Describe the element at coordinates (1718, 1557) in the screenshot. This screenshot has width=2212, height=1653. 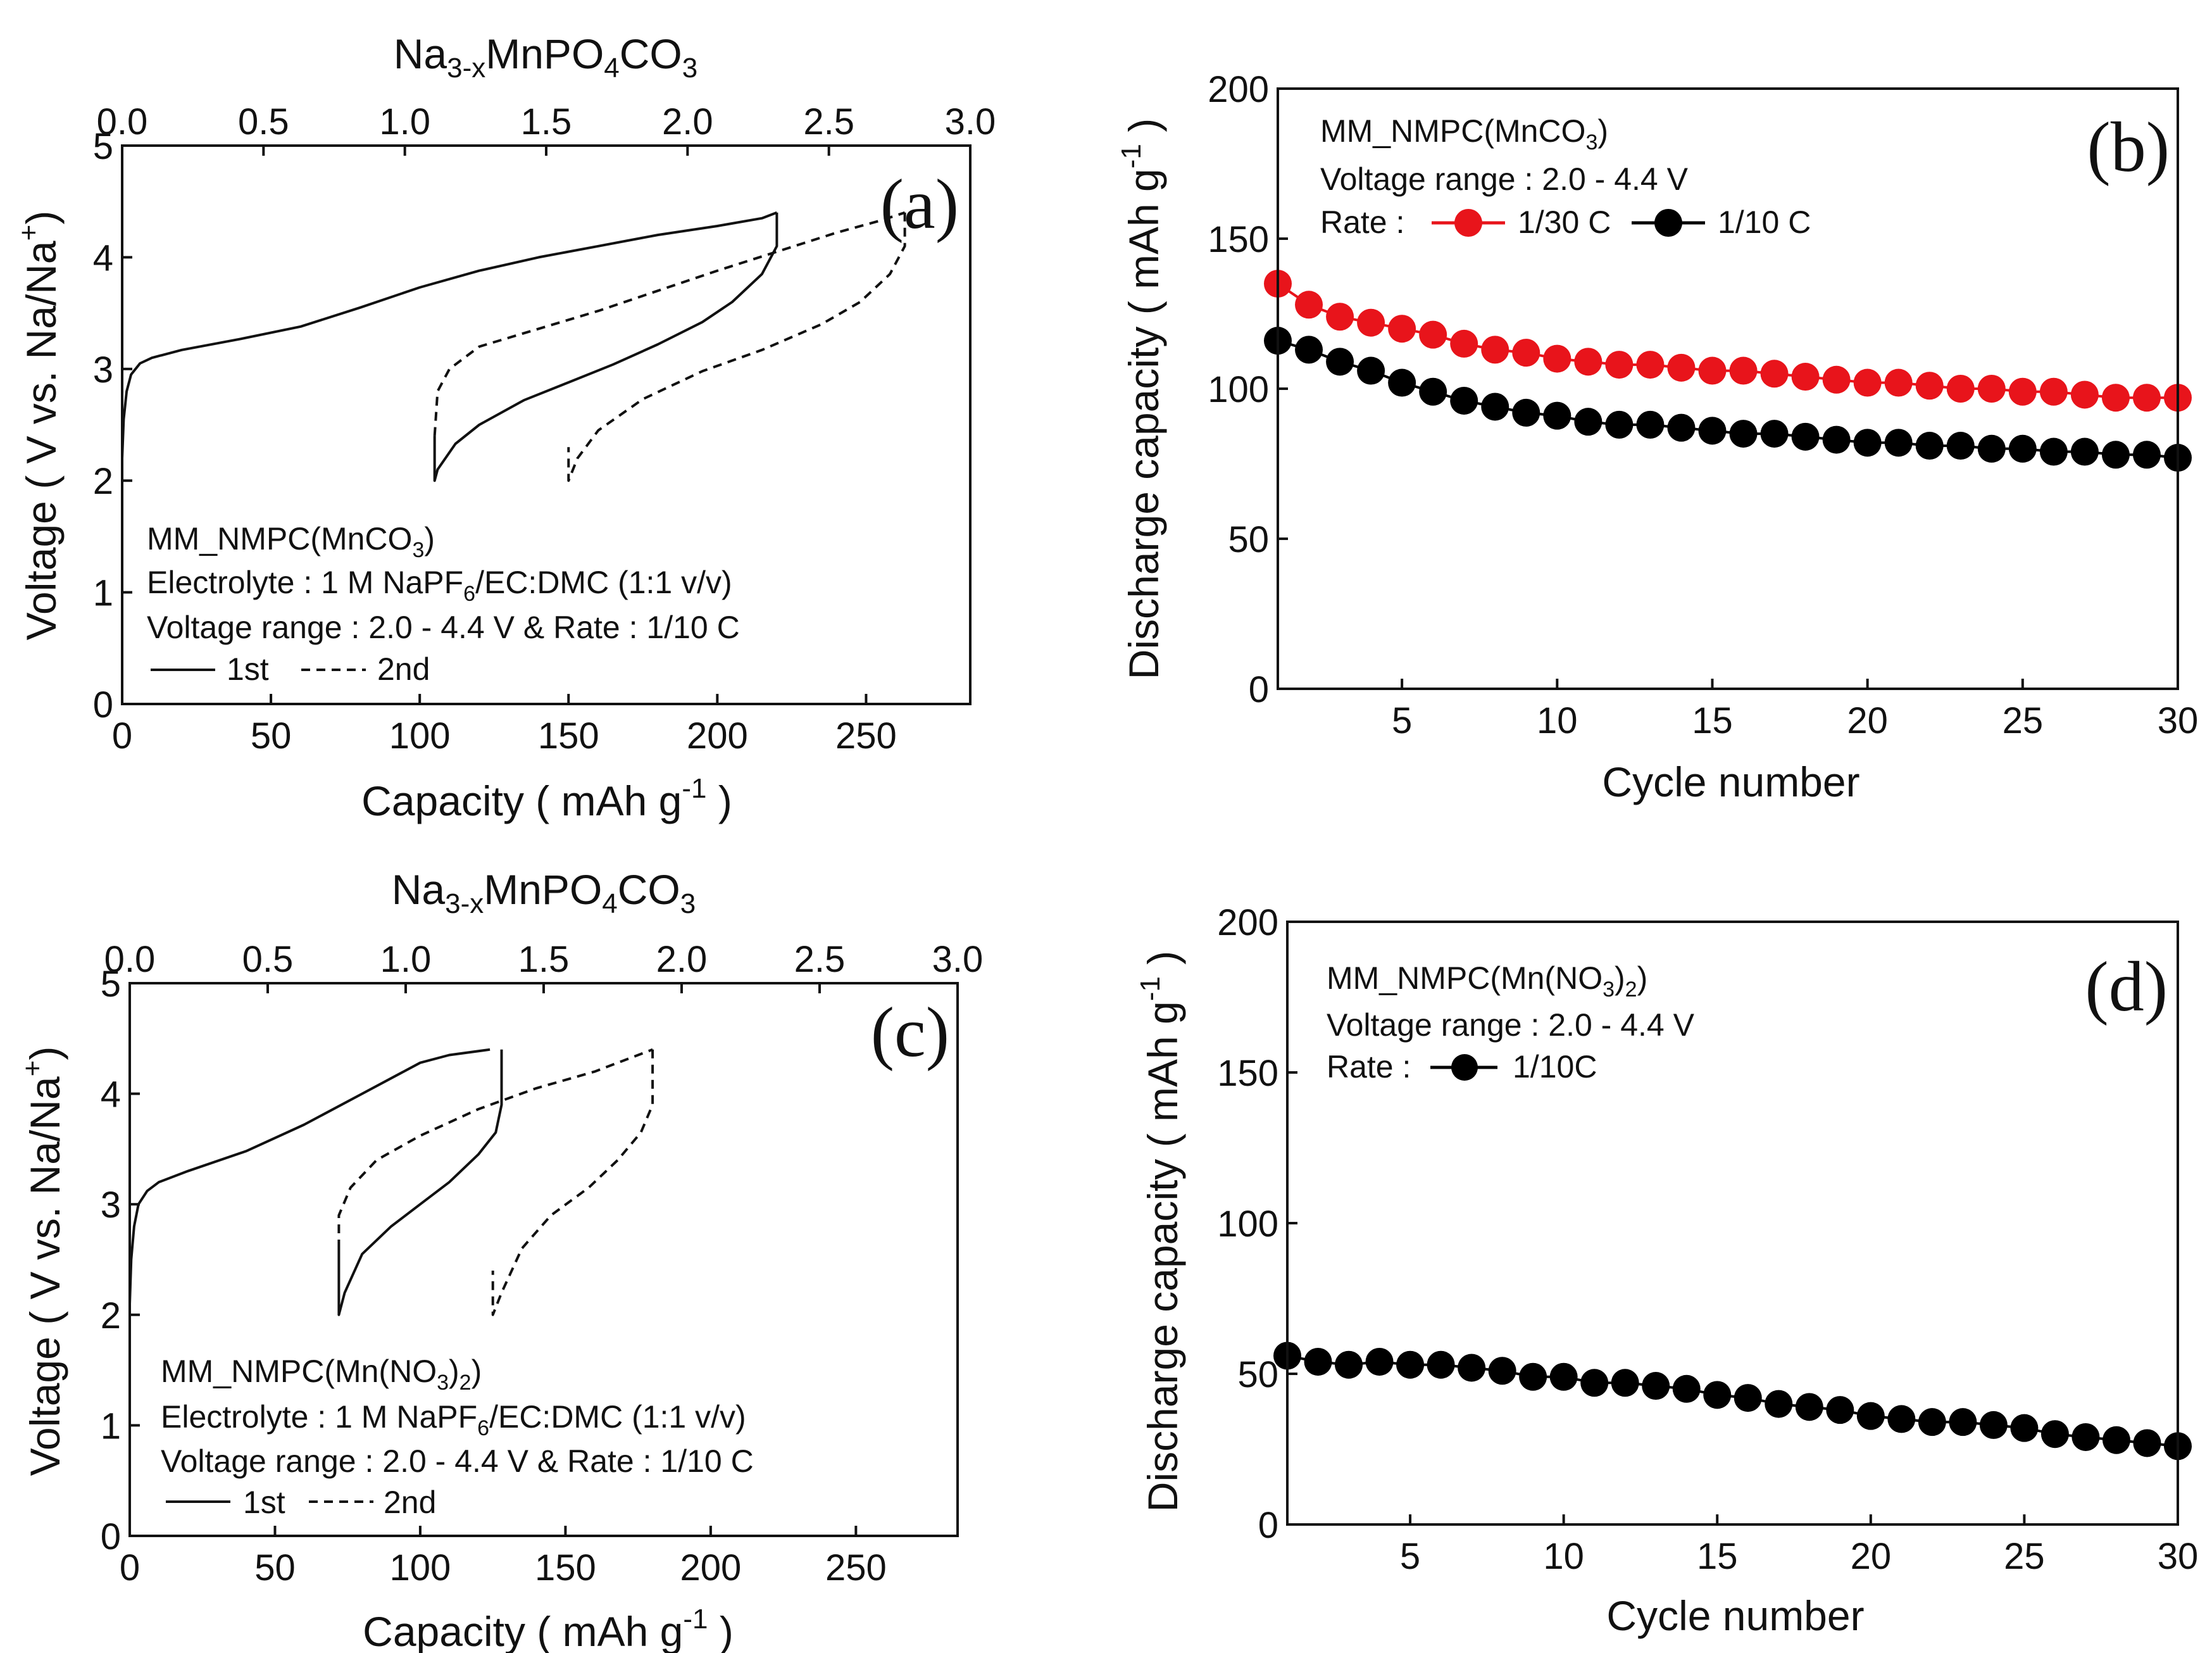
I see `x-tick-label-d-2: 15` at that location.